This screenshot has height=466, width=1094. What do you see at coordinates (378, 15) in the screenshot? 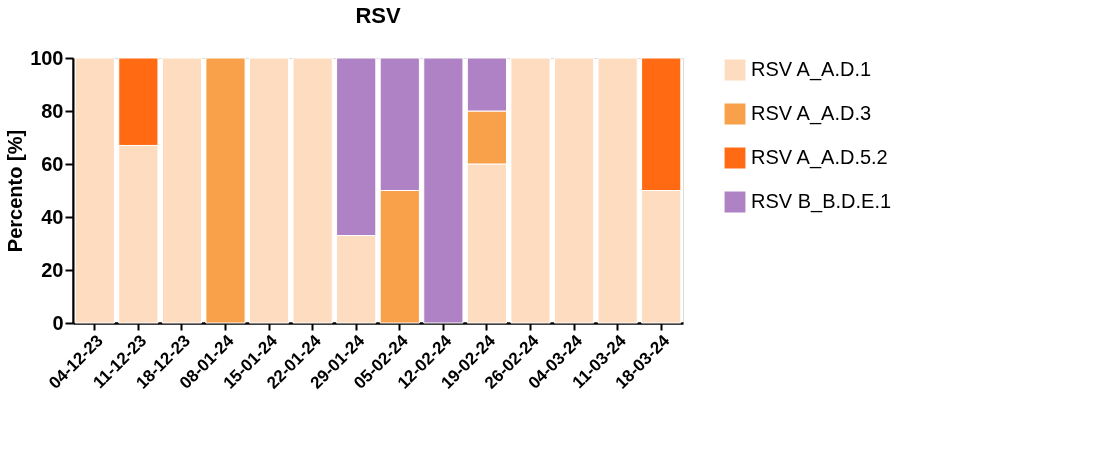
I see `chart-title: RSV` at bounding box center [378, 15].